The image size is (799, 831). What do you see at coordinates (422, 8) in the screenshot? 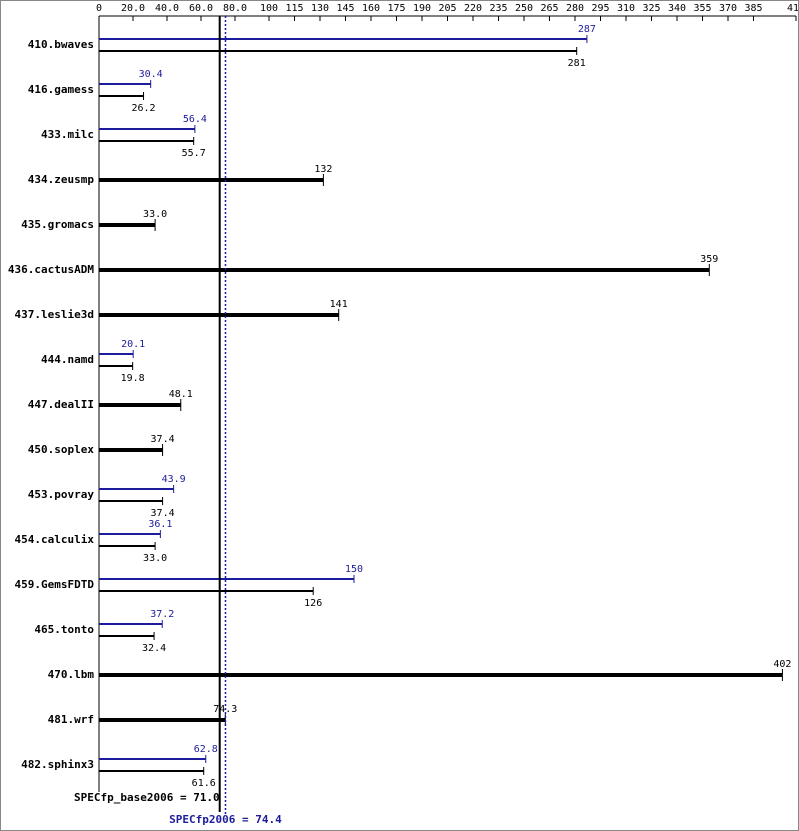
I see `x-tick-label: 190` at bounding box center [422, 8].